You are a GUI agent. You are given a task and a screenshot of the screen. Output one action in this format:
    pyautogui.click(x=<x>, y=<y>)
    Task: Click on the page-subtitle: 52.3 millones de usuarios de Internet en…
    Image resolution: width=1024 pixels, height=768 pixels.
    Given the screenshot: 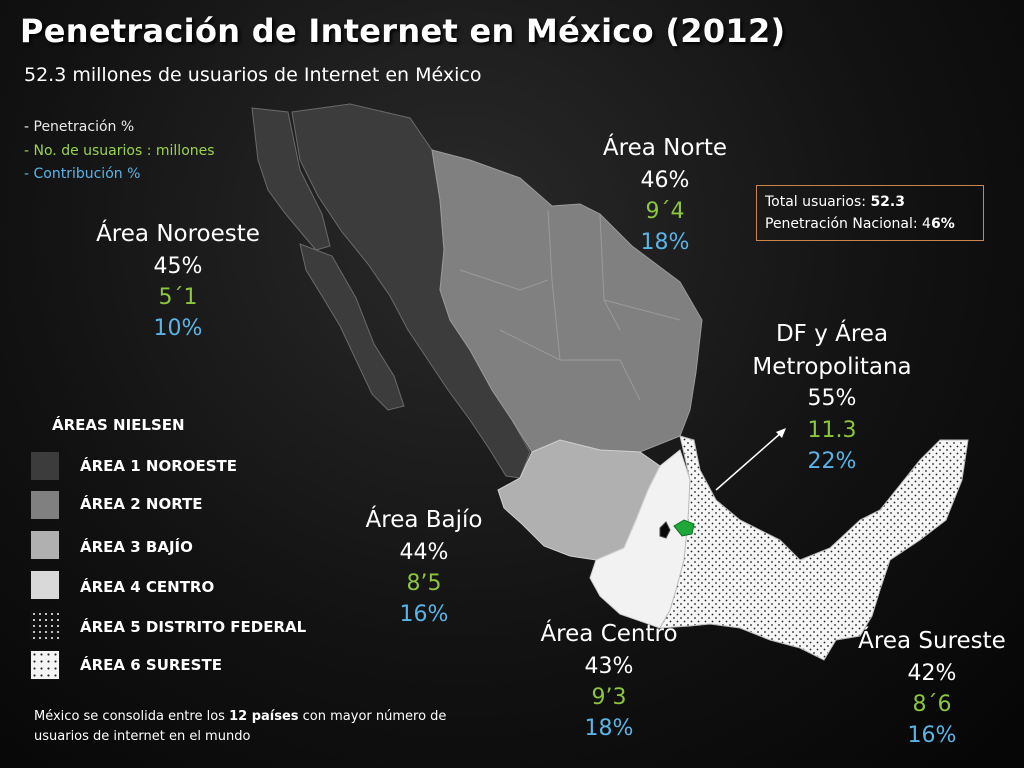 What is the action you would take?
    pyautogui.click(x=253, y=75)
    